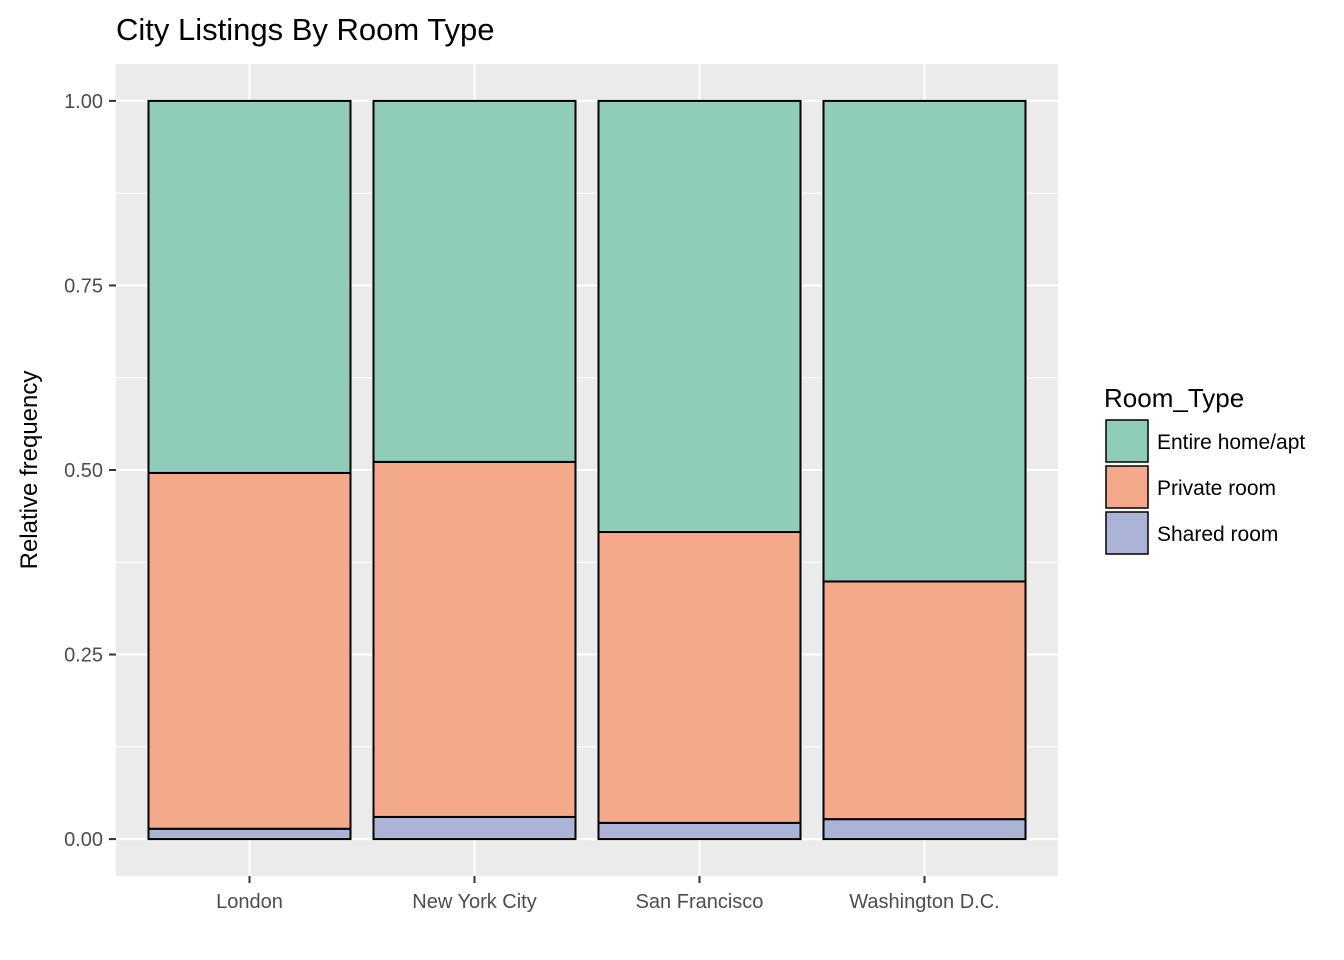 The height and width of the screenshot is (960, 1344). Describe the element at coordinates (305, 29) in the screenshot. I see `chart-title: City Listings By Room Type` at that location.